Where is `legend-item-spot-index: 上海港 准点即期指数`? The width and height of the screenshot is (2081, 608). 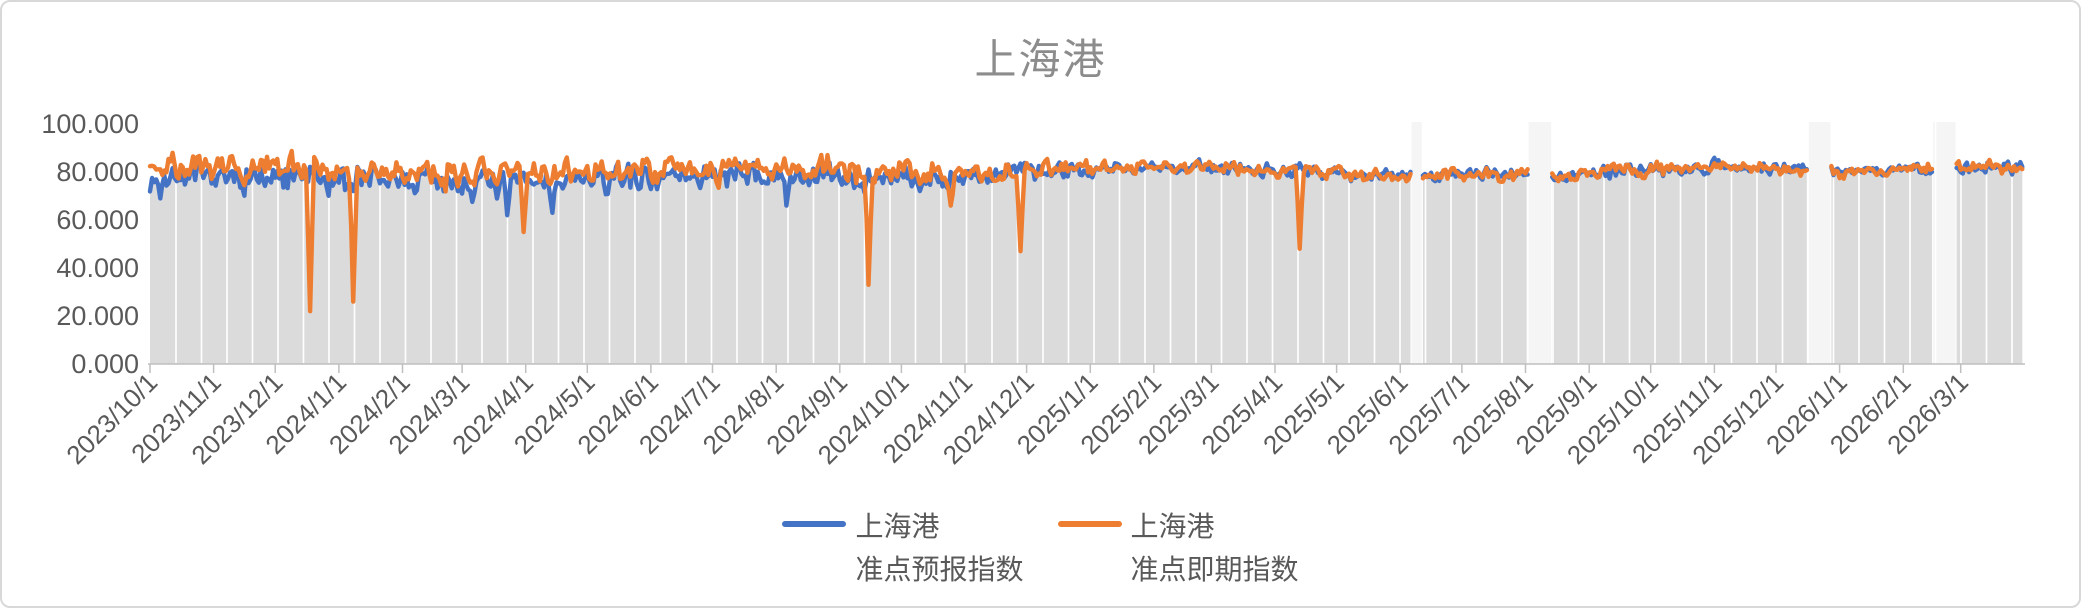
legend-item-spot-index: 上海港 准点即期指数 is located at coordinates (1178, 548).